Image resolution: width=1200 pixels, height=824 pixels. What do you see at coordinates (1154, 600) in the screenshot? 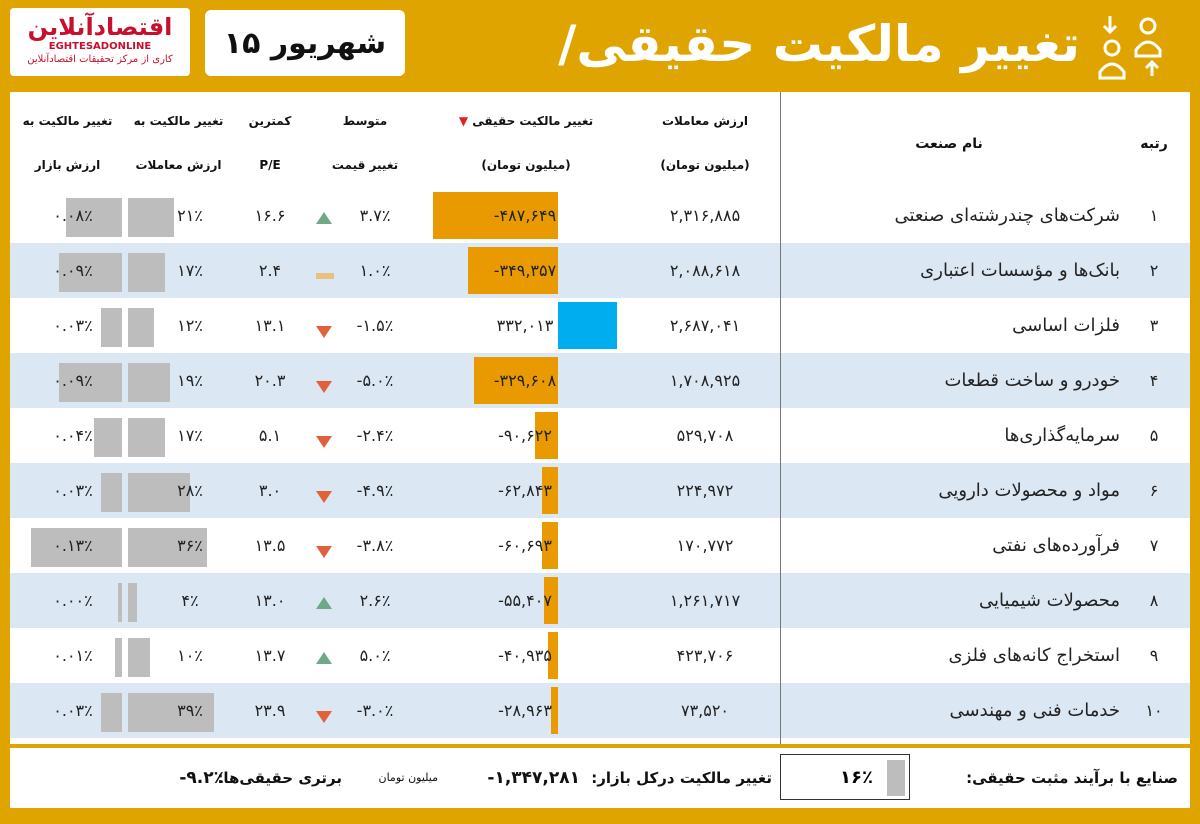
I see `rank-cell: ۸` at bounding box center [1154, 600].